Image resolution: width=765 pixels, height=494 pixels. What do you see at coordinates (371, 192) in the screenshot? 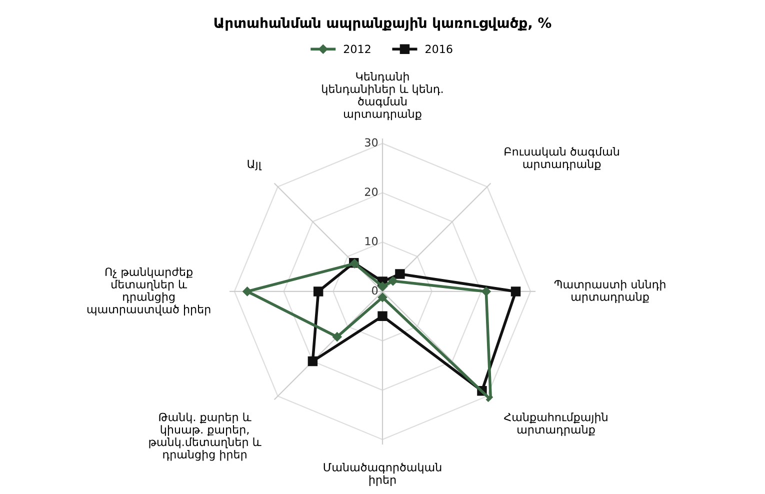
I see `y-tick-label: 20` at bounding box center [371, 192].